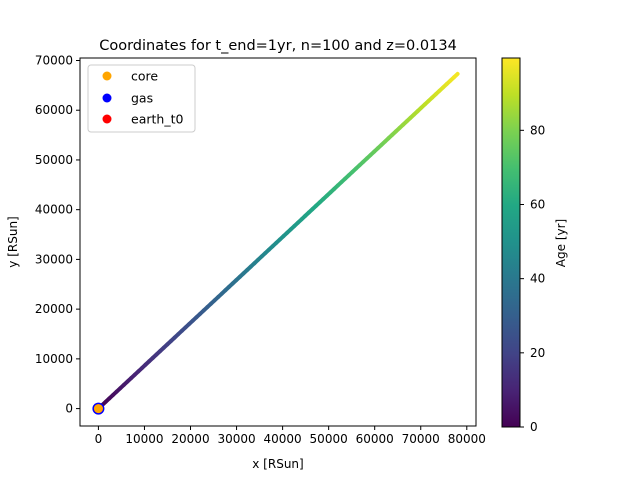  What do you see at coordinates (236, 439) in the screenshot?
I see `x-tick-label: 30000` at bounding box center [236, 439].